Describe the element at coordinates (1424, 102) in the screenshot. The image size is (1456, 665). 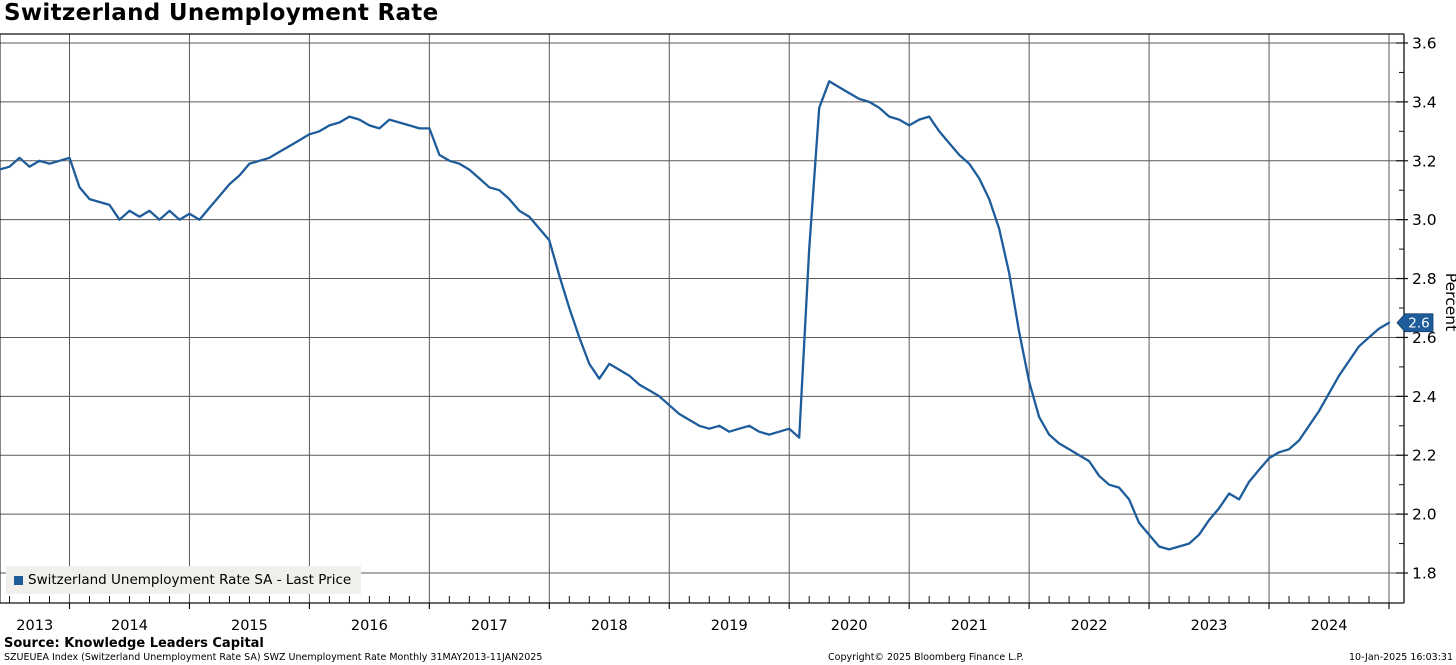
I see `svg-text: 3.4` at that location.